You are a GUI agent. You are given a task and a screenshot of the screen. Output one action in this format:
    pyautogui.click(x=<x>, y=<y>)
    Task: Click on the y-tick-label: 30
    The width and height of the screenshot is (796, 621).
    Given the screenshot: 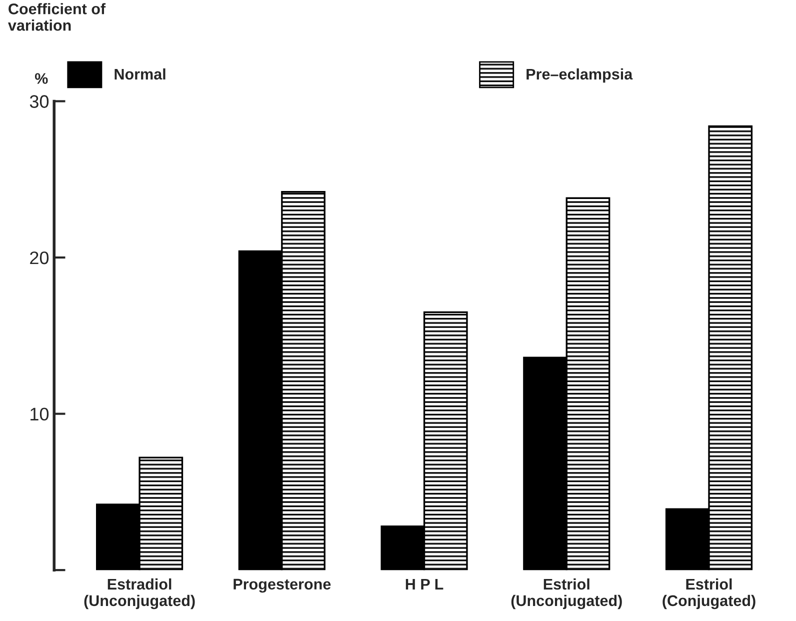 What is the action you would take?
    pyautogui.click(x=39, y=101)
    